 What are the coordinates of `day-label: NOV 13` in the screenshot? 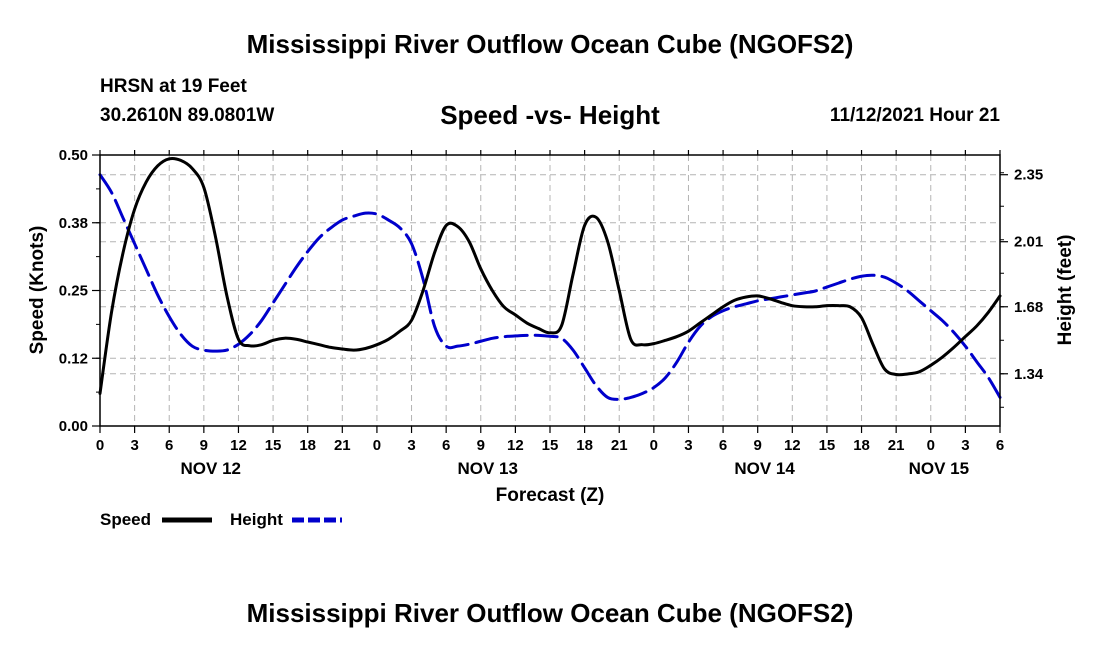 It's located at (487, 468).